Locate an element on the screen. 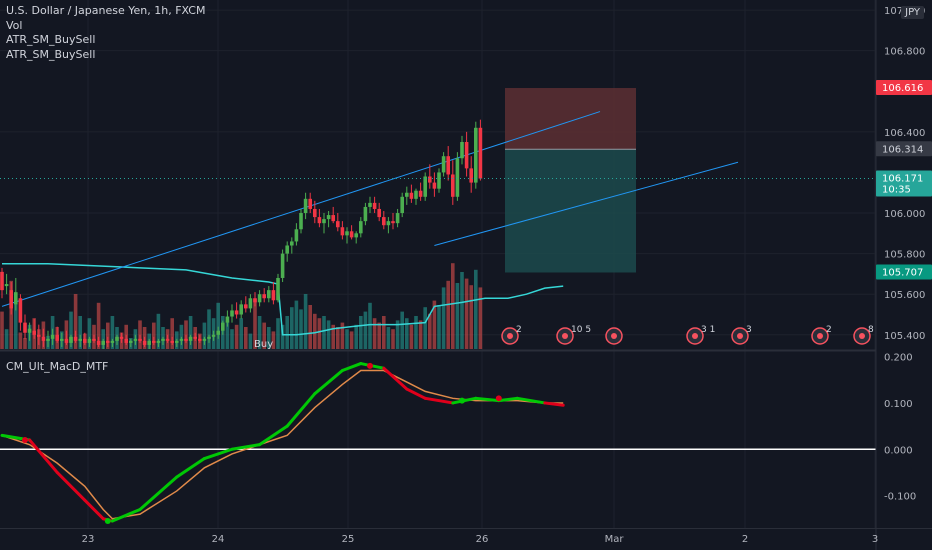  buy-signal-label: Buy is located at coordinates (263, 344).